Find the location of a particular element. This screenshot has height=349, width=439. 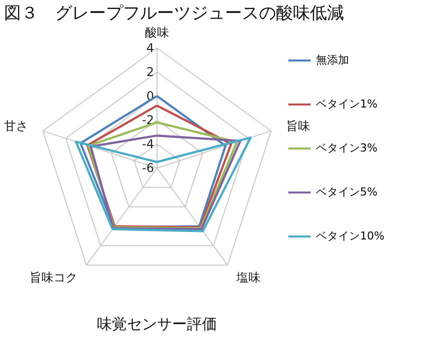

y-tick-label: 4 is located at coordinates (150, 48).